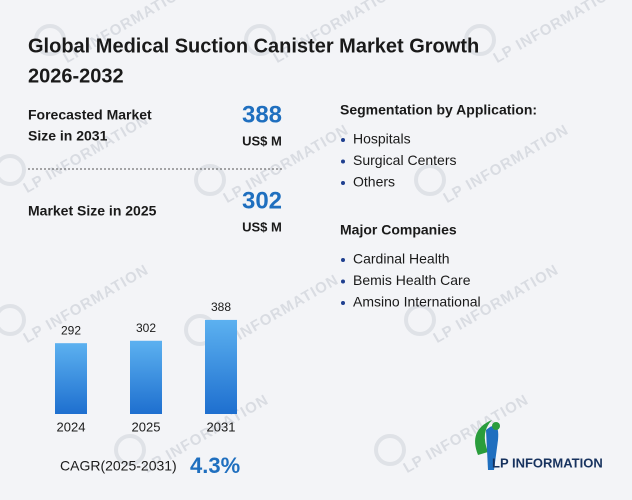  What do you see at coordinates (262, 200) in the screenshot?
I see `stat-value: 302` at bounding box center [262, 200].